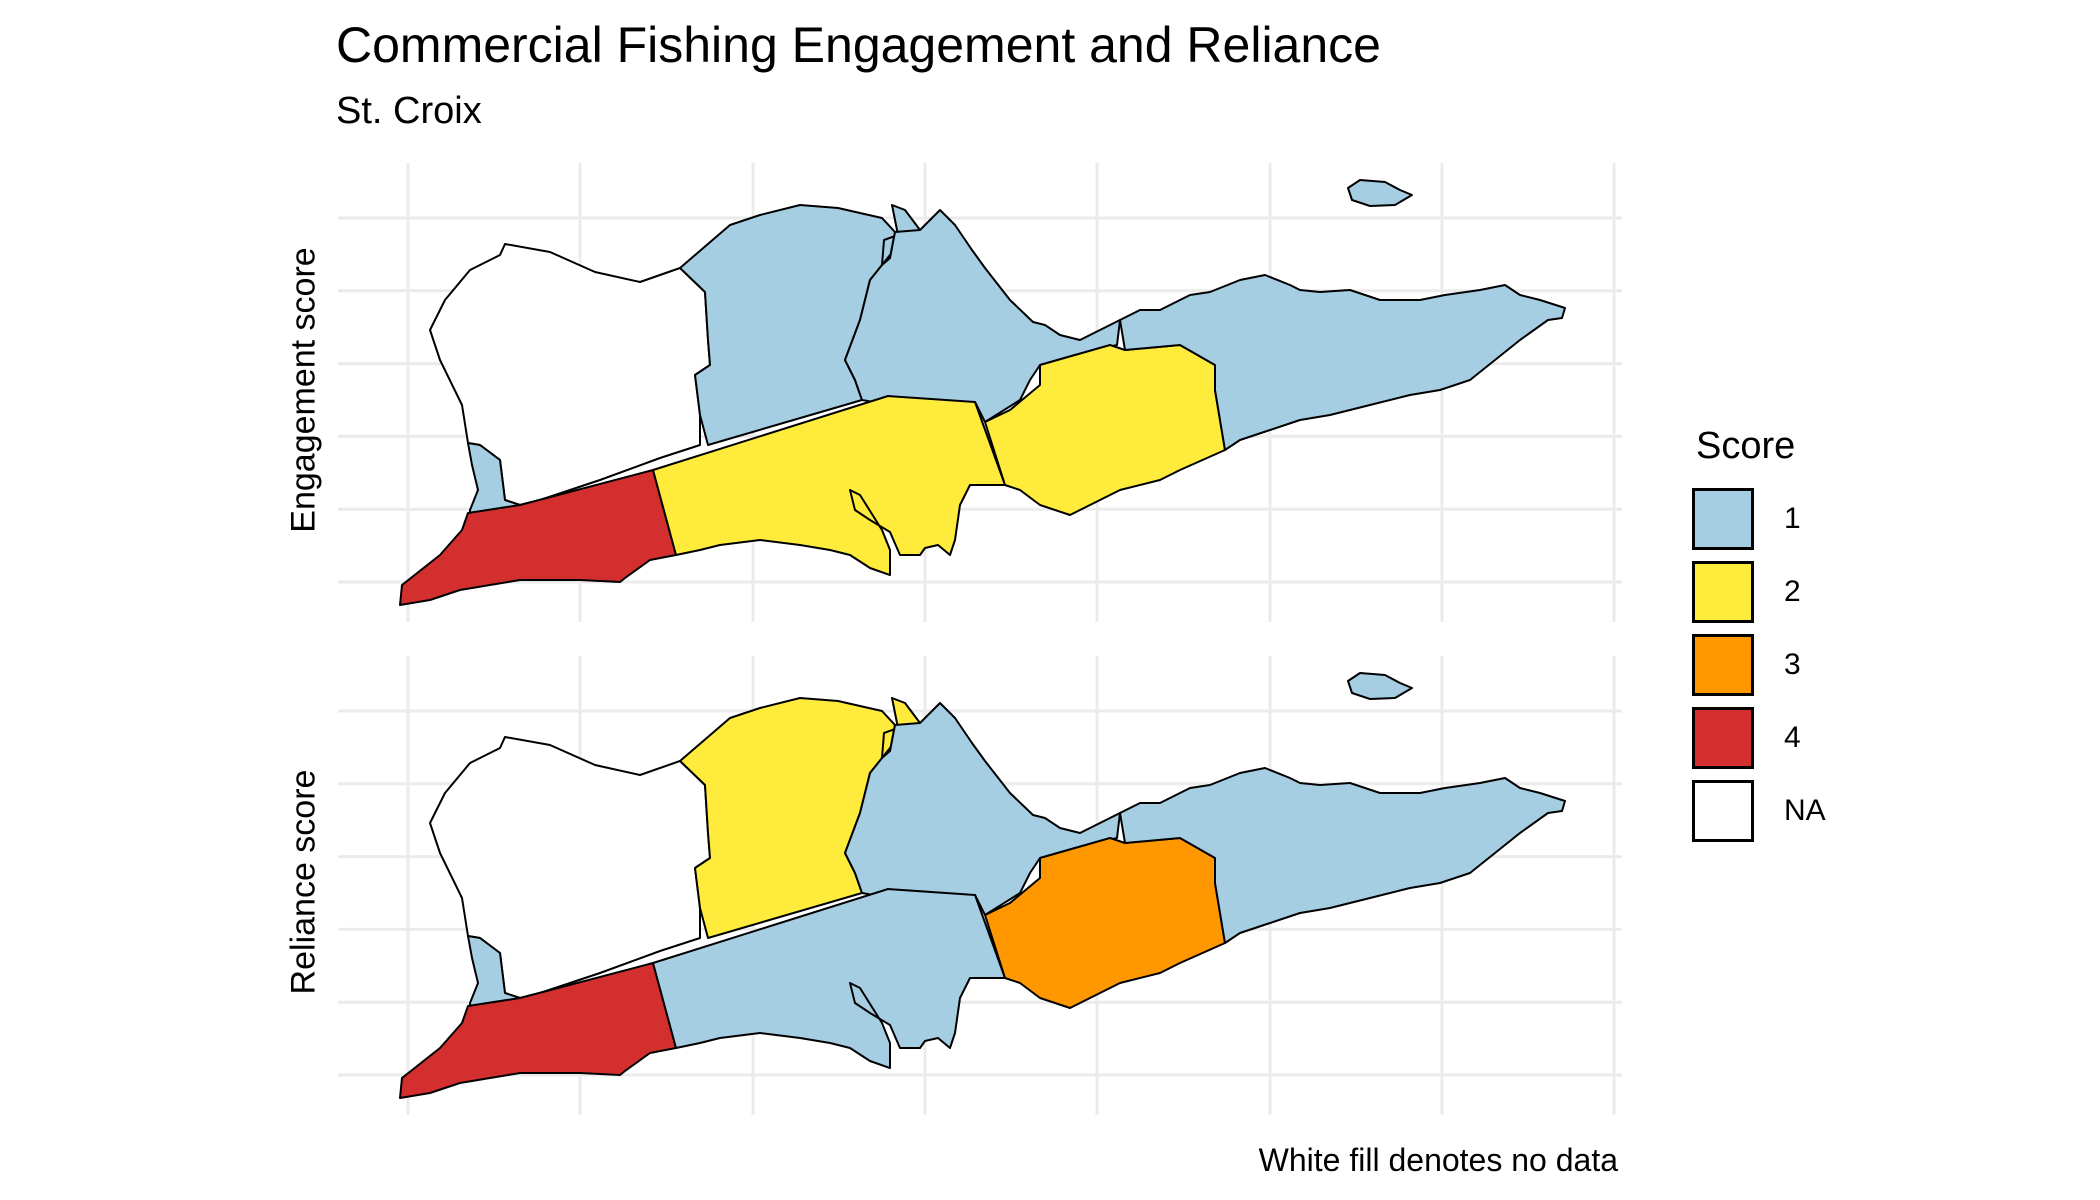 Image resolution: width=2100 pixels, height=1200 pixels. What do you see at coordinates (1805, 810) in the screenshot?
I see `legend-label: NA` at bounding box center [1805, 810].